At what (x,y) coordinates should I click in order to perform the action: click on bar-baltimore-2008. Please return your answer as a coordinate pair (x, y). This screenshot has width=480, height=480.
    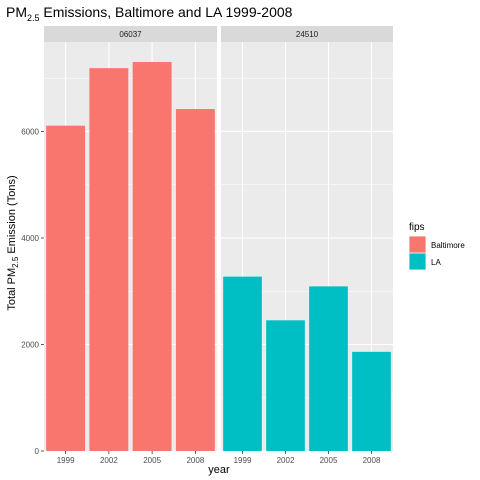
    Looking at the image, I should click on (195, 280).